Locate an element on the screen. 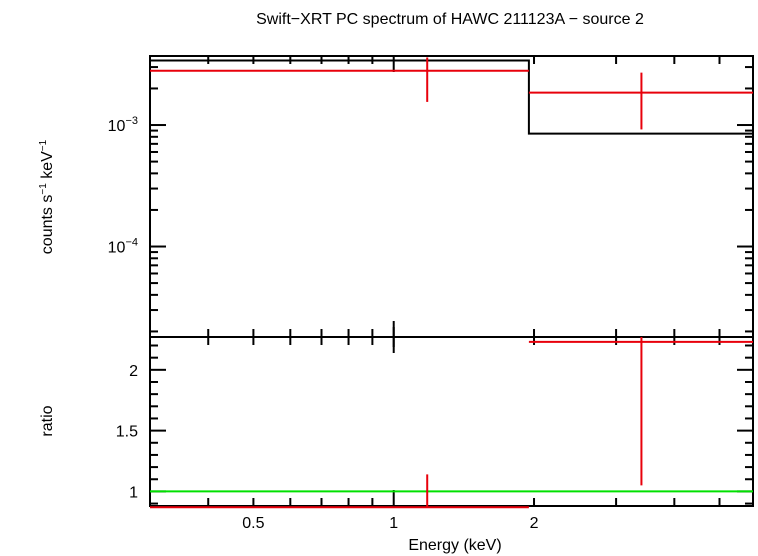  ylabel-mid: keV is located at coordinates (47, 167).